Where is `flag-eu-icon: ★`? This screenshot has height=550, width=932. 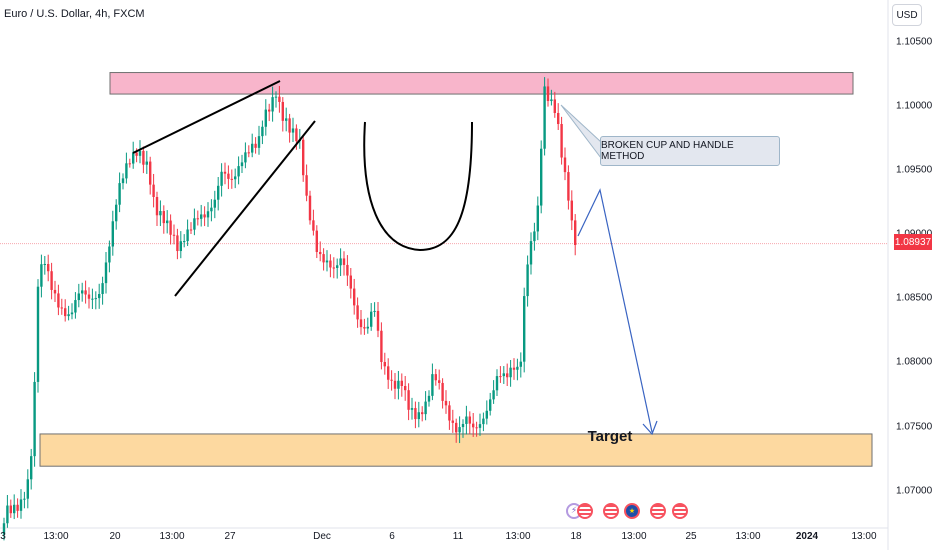
flag-eu-icon: ★ is located at coordinates (632, 511).